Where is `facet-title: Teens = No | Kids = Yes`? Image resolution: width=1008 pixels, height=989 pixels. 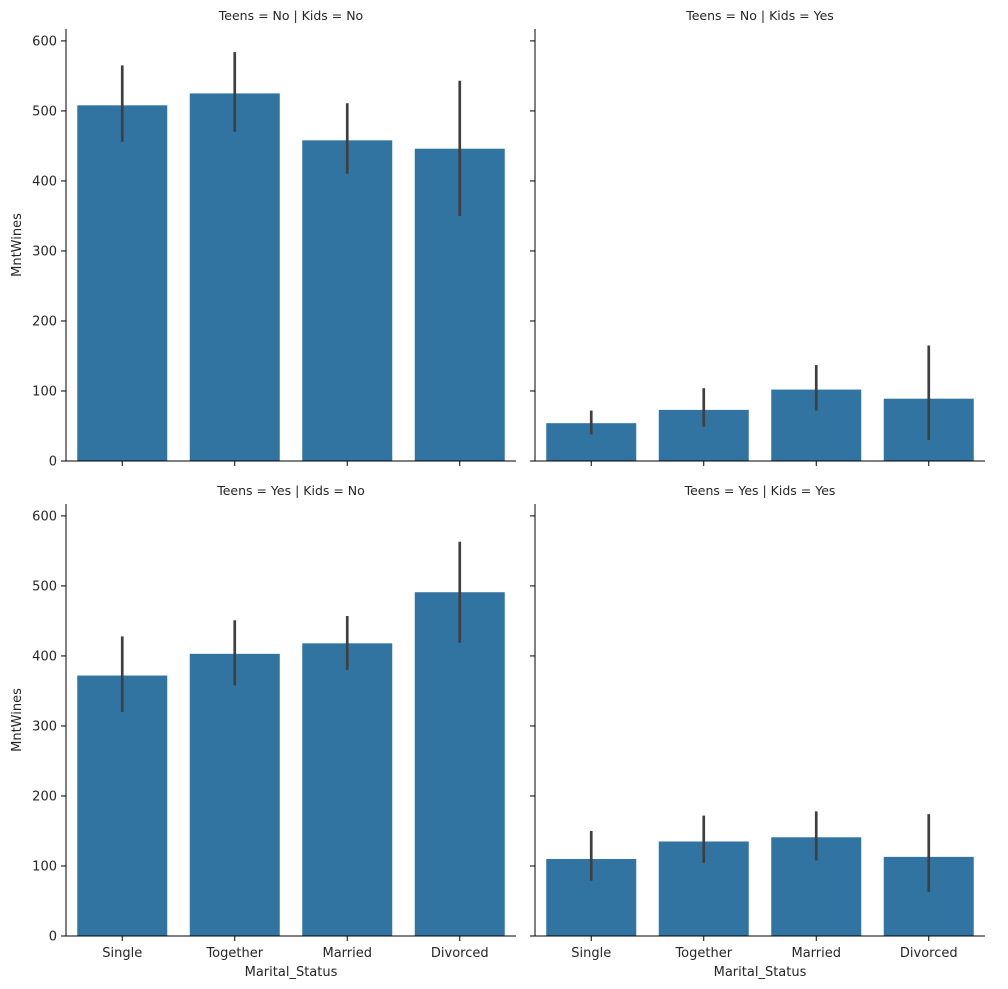 facet-title: Teens = No | Kids = Yes is located at coordinates (759, 15).